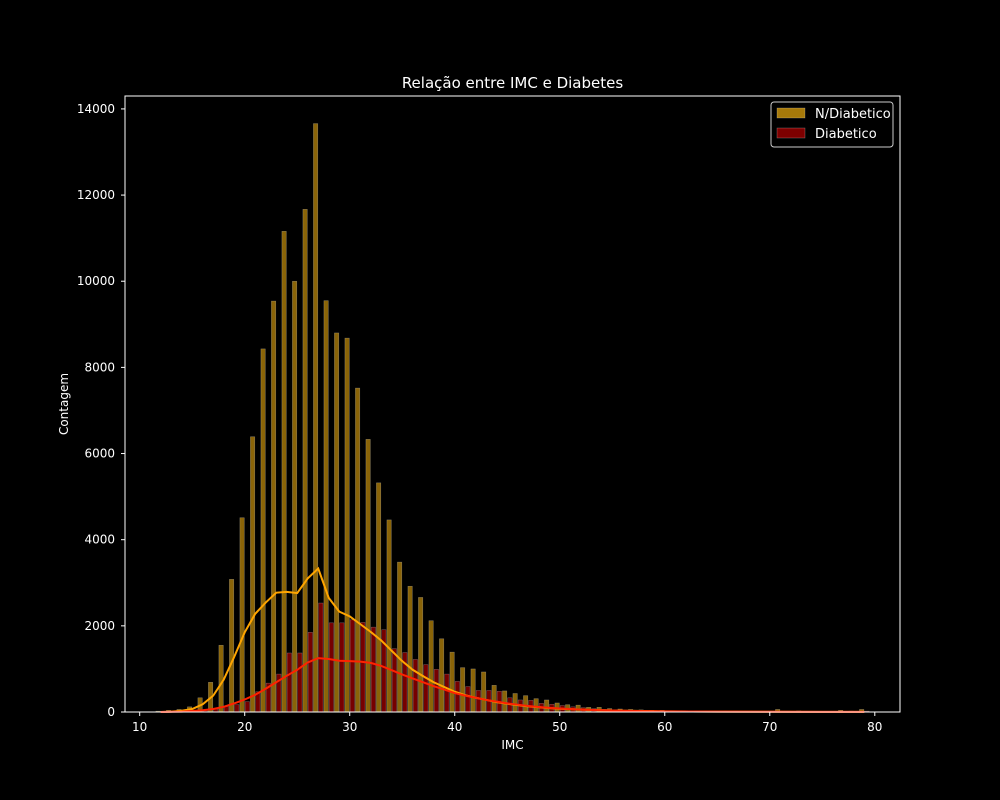 The height and width of the screenshot is (800, 1000). What do you see at coordinates (512, 685) in the screenshot?
I see `kde-line-diabetico` at bounding box center [512, 685].